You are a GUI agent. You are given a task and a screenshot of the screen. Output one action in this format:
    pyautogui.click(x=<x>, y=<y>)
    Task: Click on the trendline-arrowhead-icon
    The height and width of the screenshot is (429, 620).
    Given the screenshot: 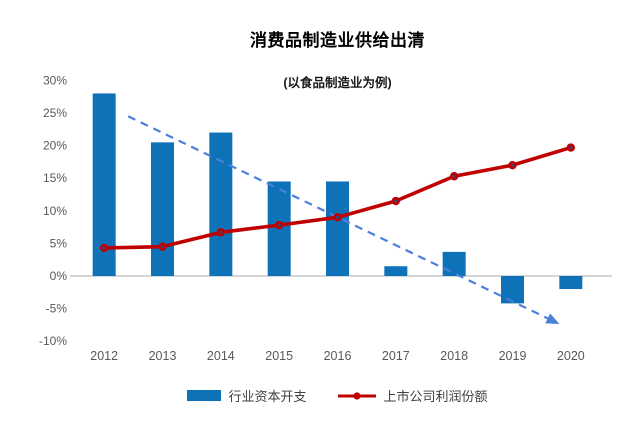 What is the action you would take?
    pyautogui.click(x=552, y=319)
    